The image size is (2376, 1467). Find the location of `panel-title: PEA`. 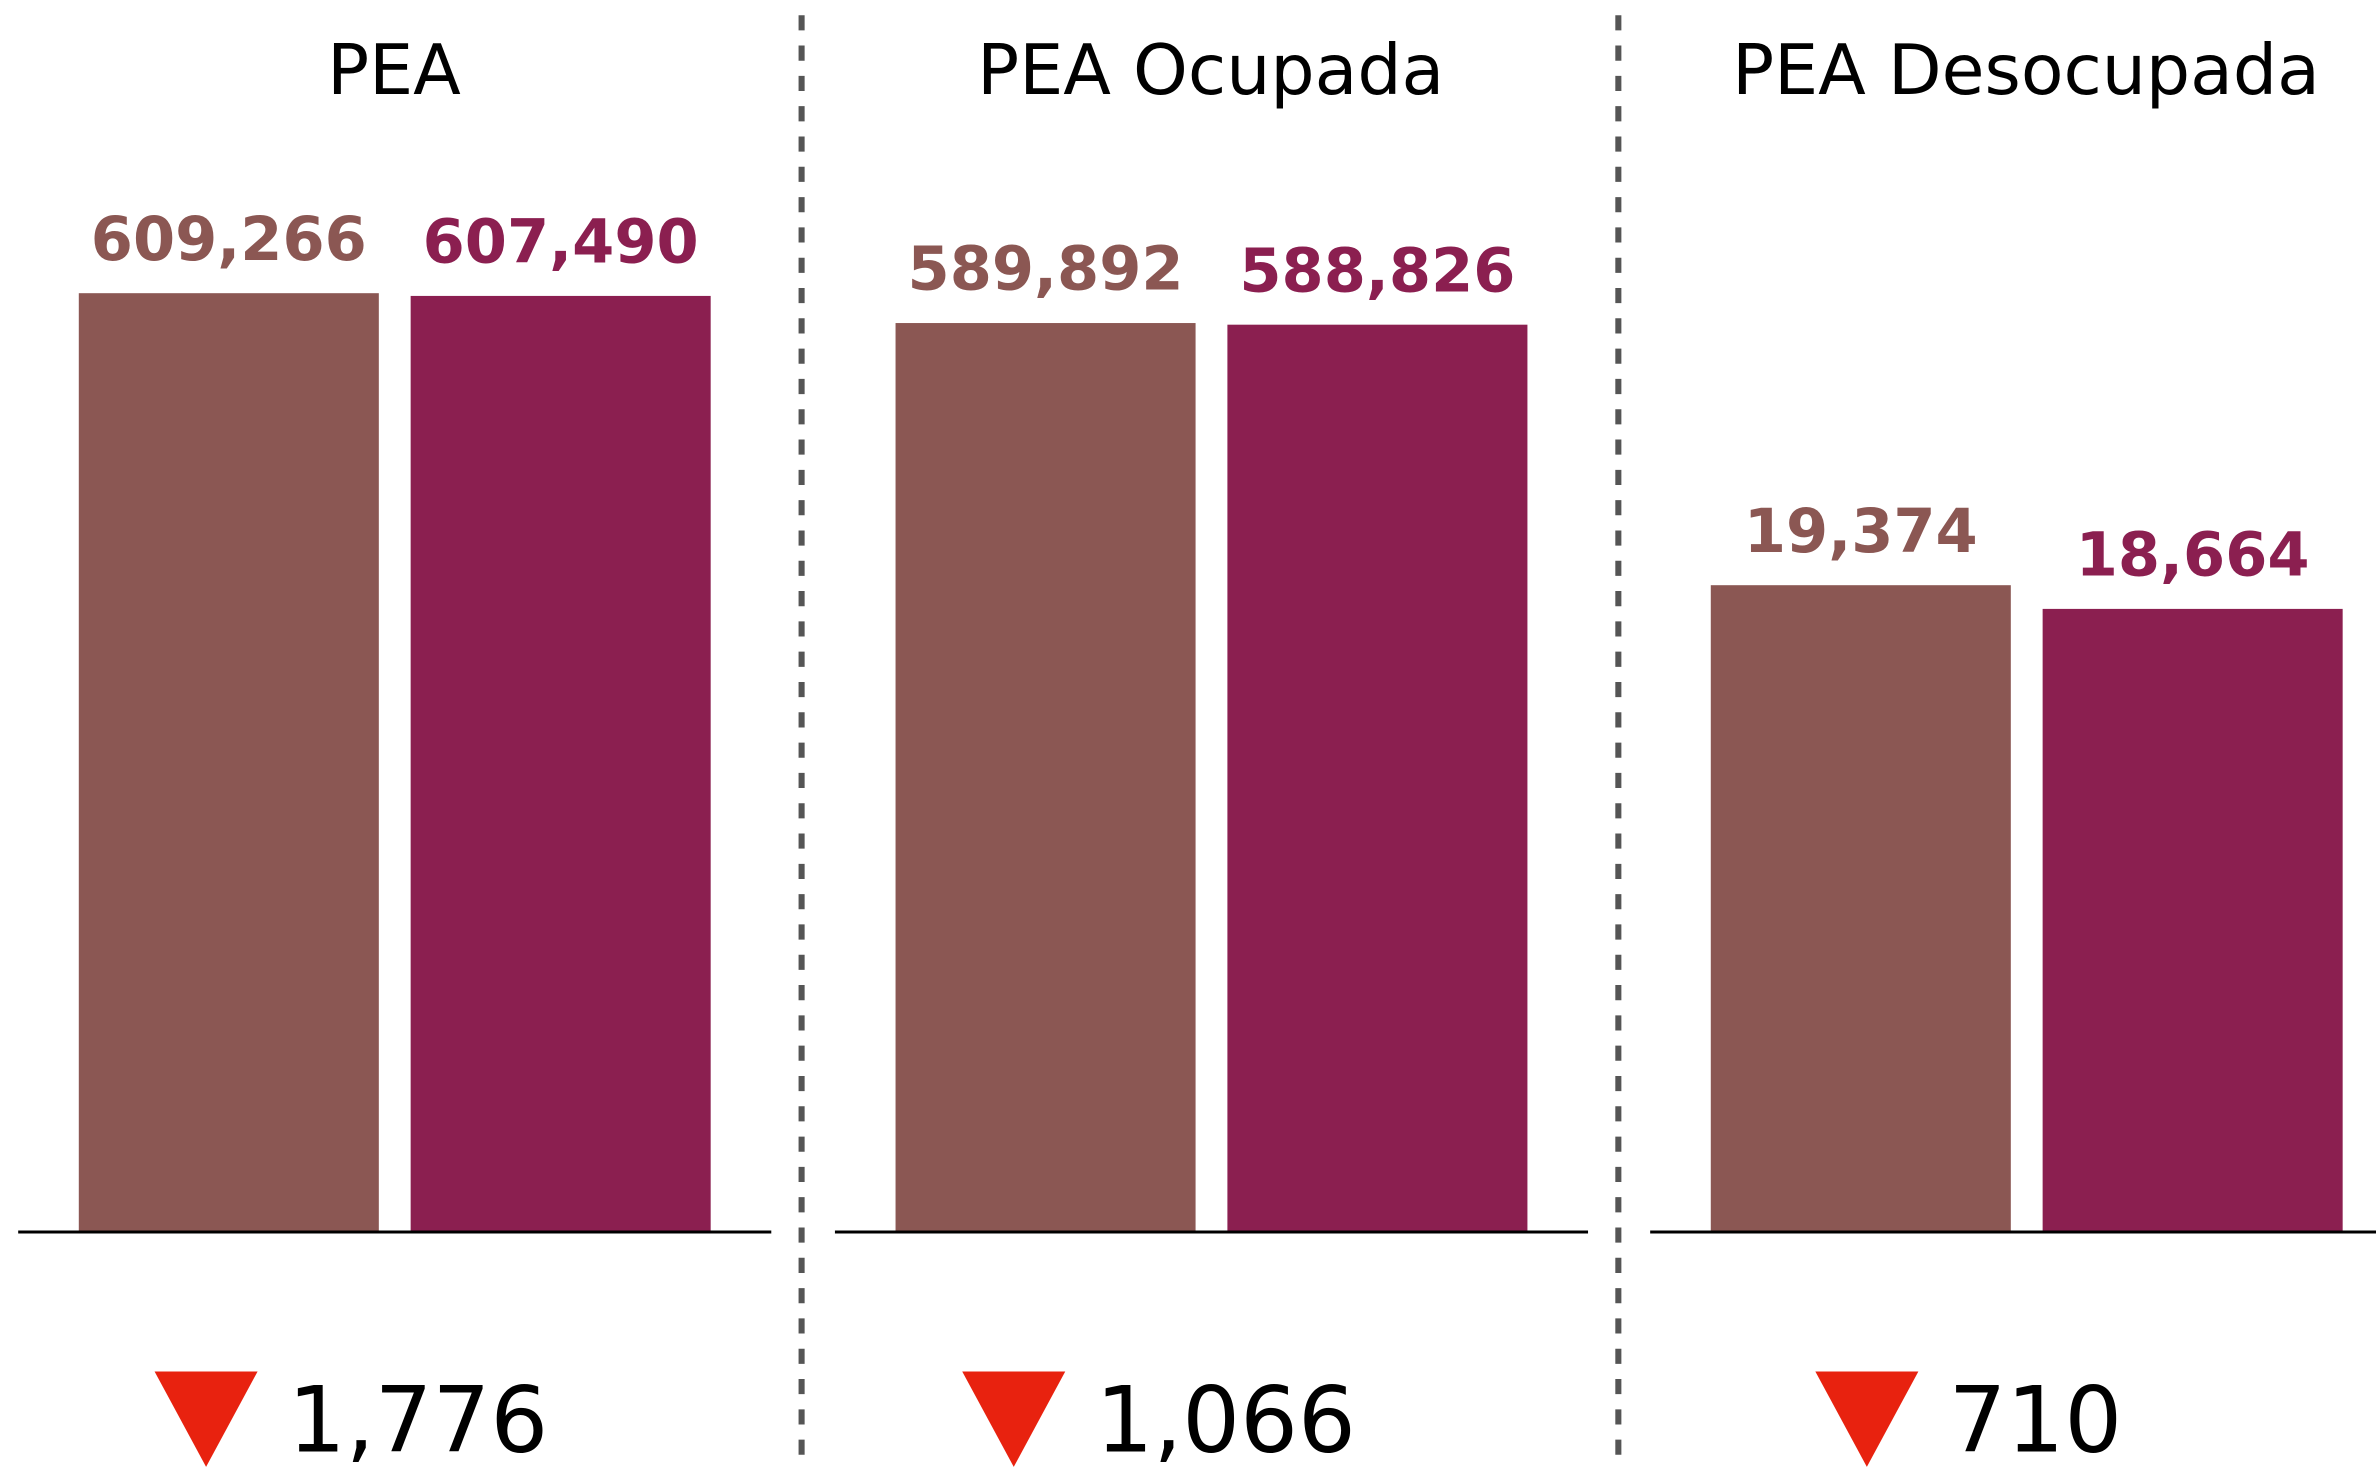

panel-title: PEA is located at coordinates (394, 70).